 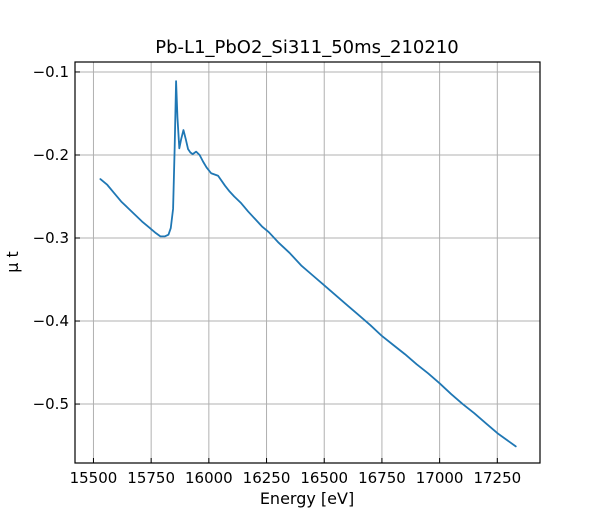 I want to click on y-axis-label: μ t, so click(x=12, y=262).